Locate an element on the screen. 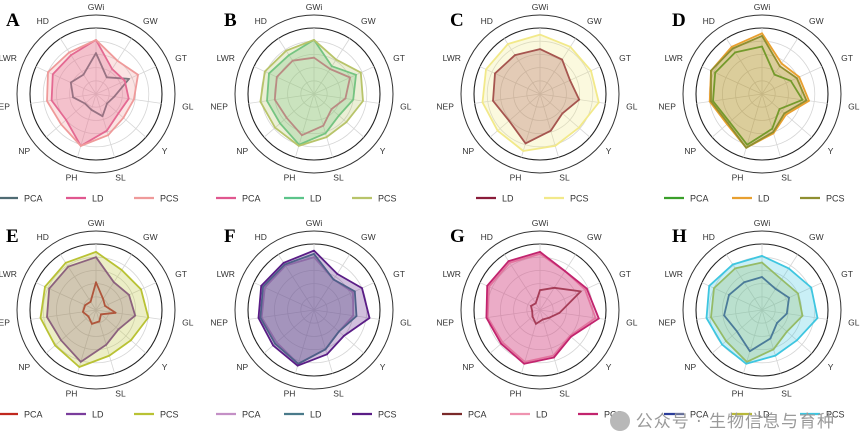 Image resolution: width=865 pixels, height=438 pixels. axis-label-nep: NEP is located at coordinates (5, 106).